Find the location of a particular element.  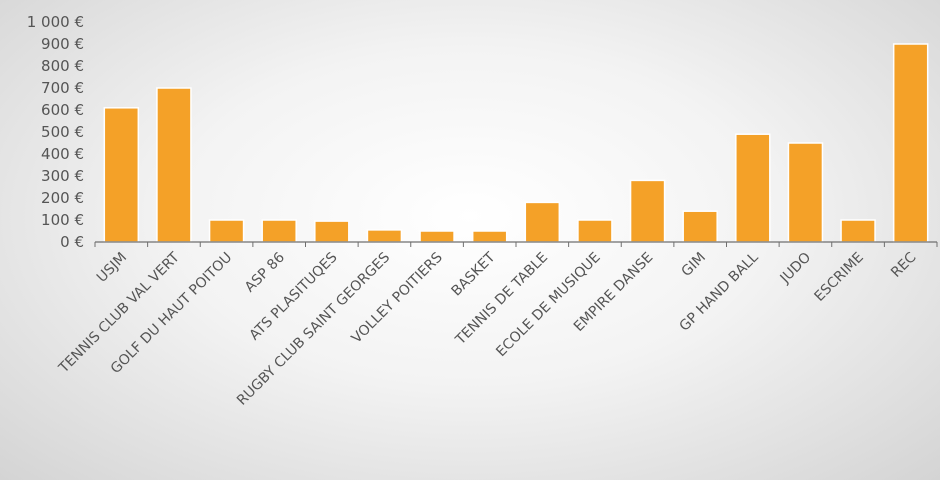

y-tick-label: 200 € is located at coordinates (62, 198).